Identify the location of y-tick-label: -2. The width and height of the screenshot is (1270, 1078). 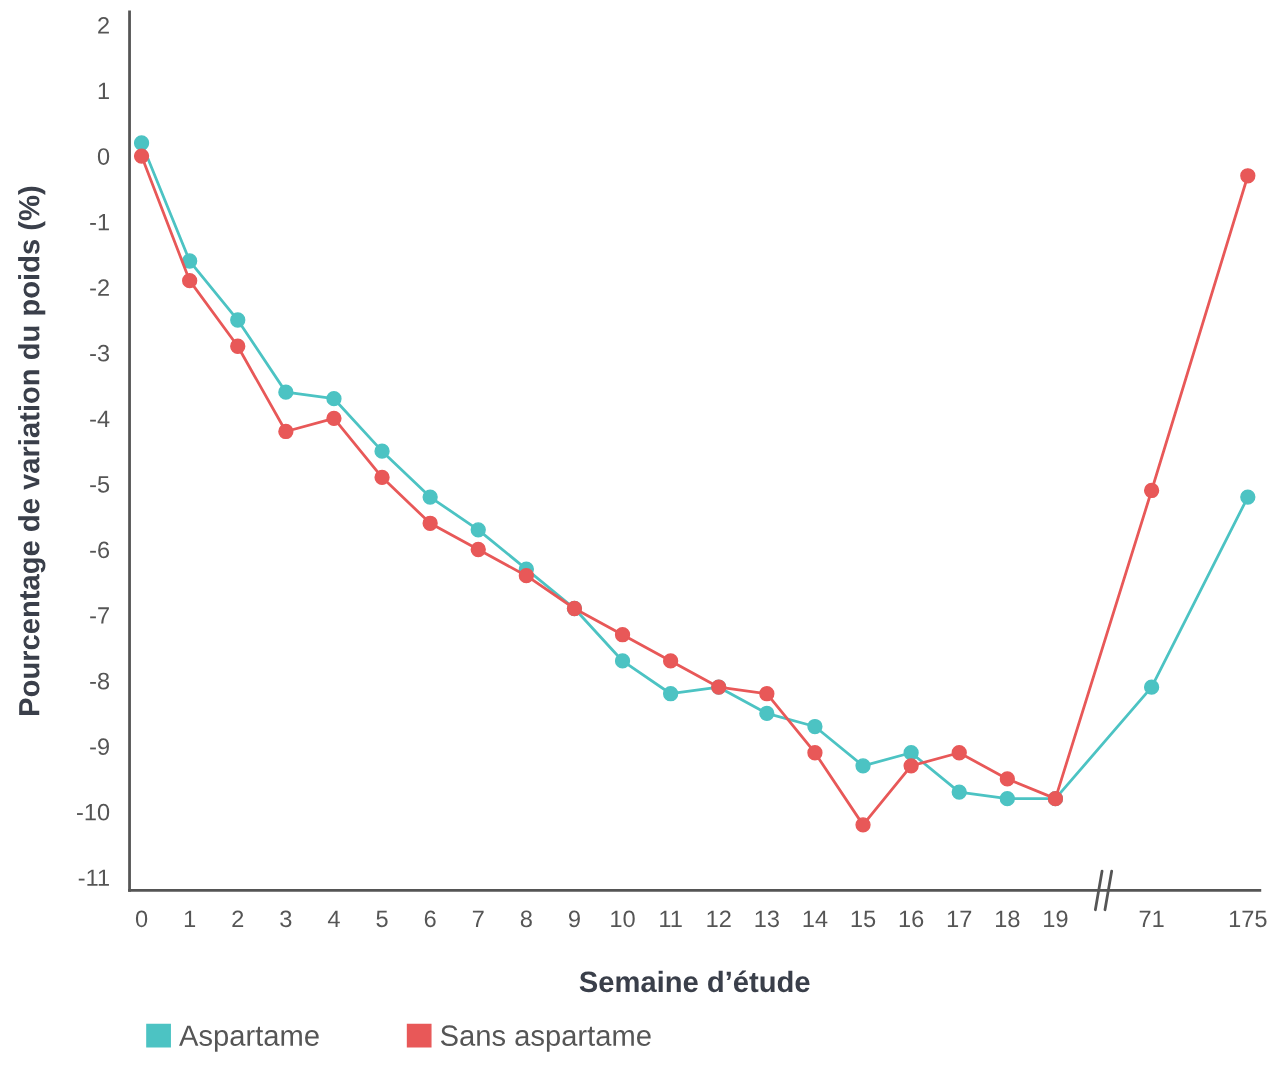
(99, 287).